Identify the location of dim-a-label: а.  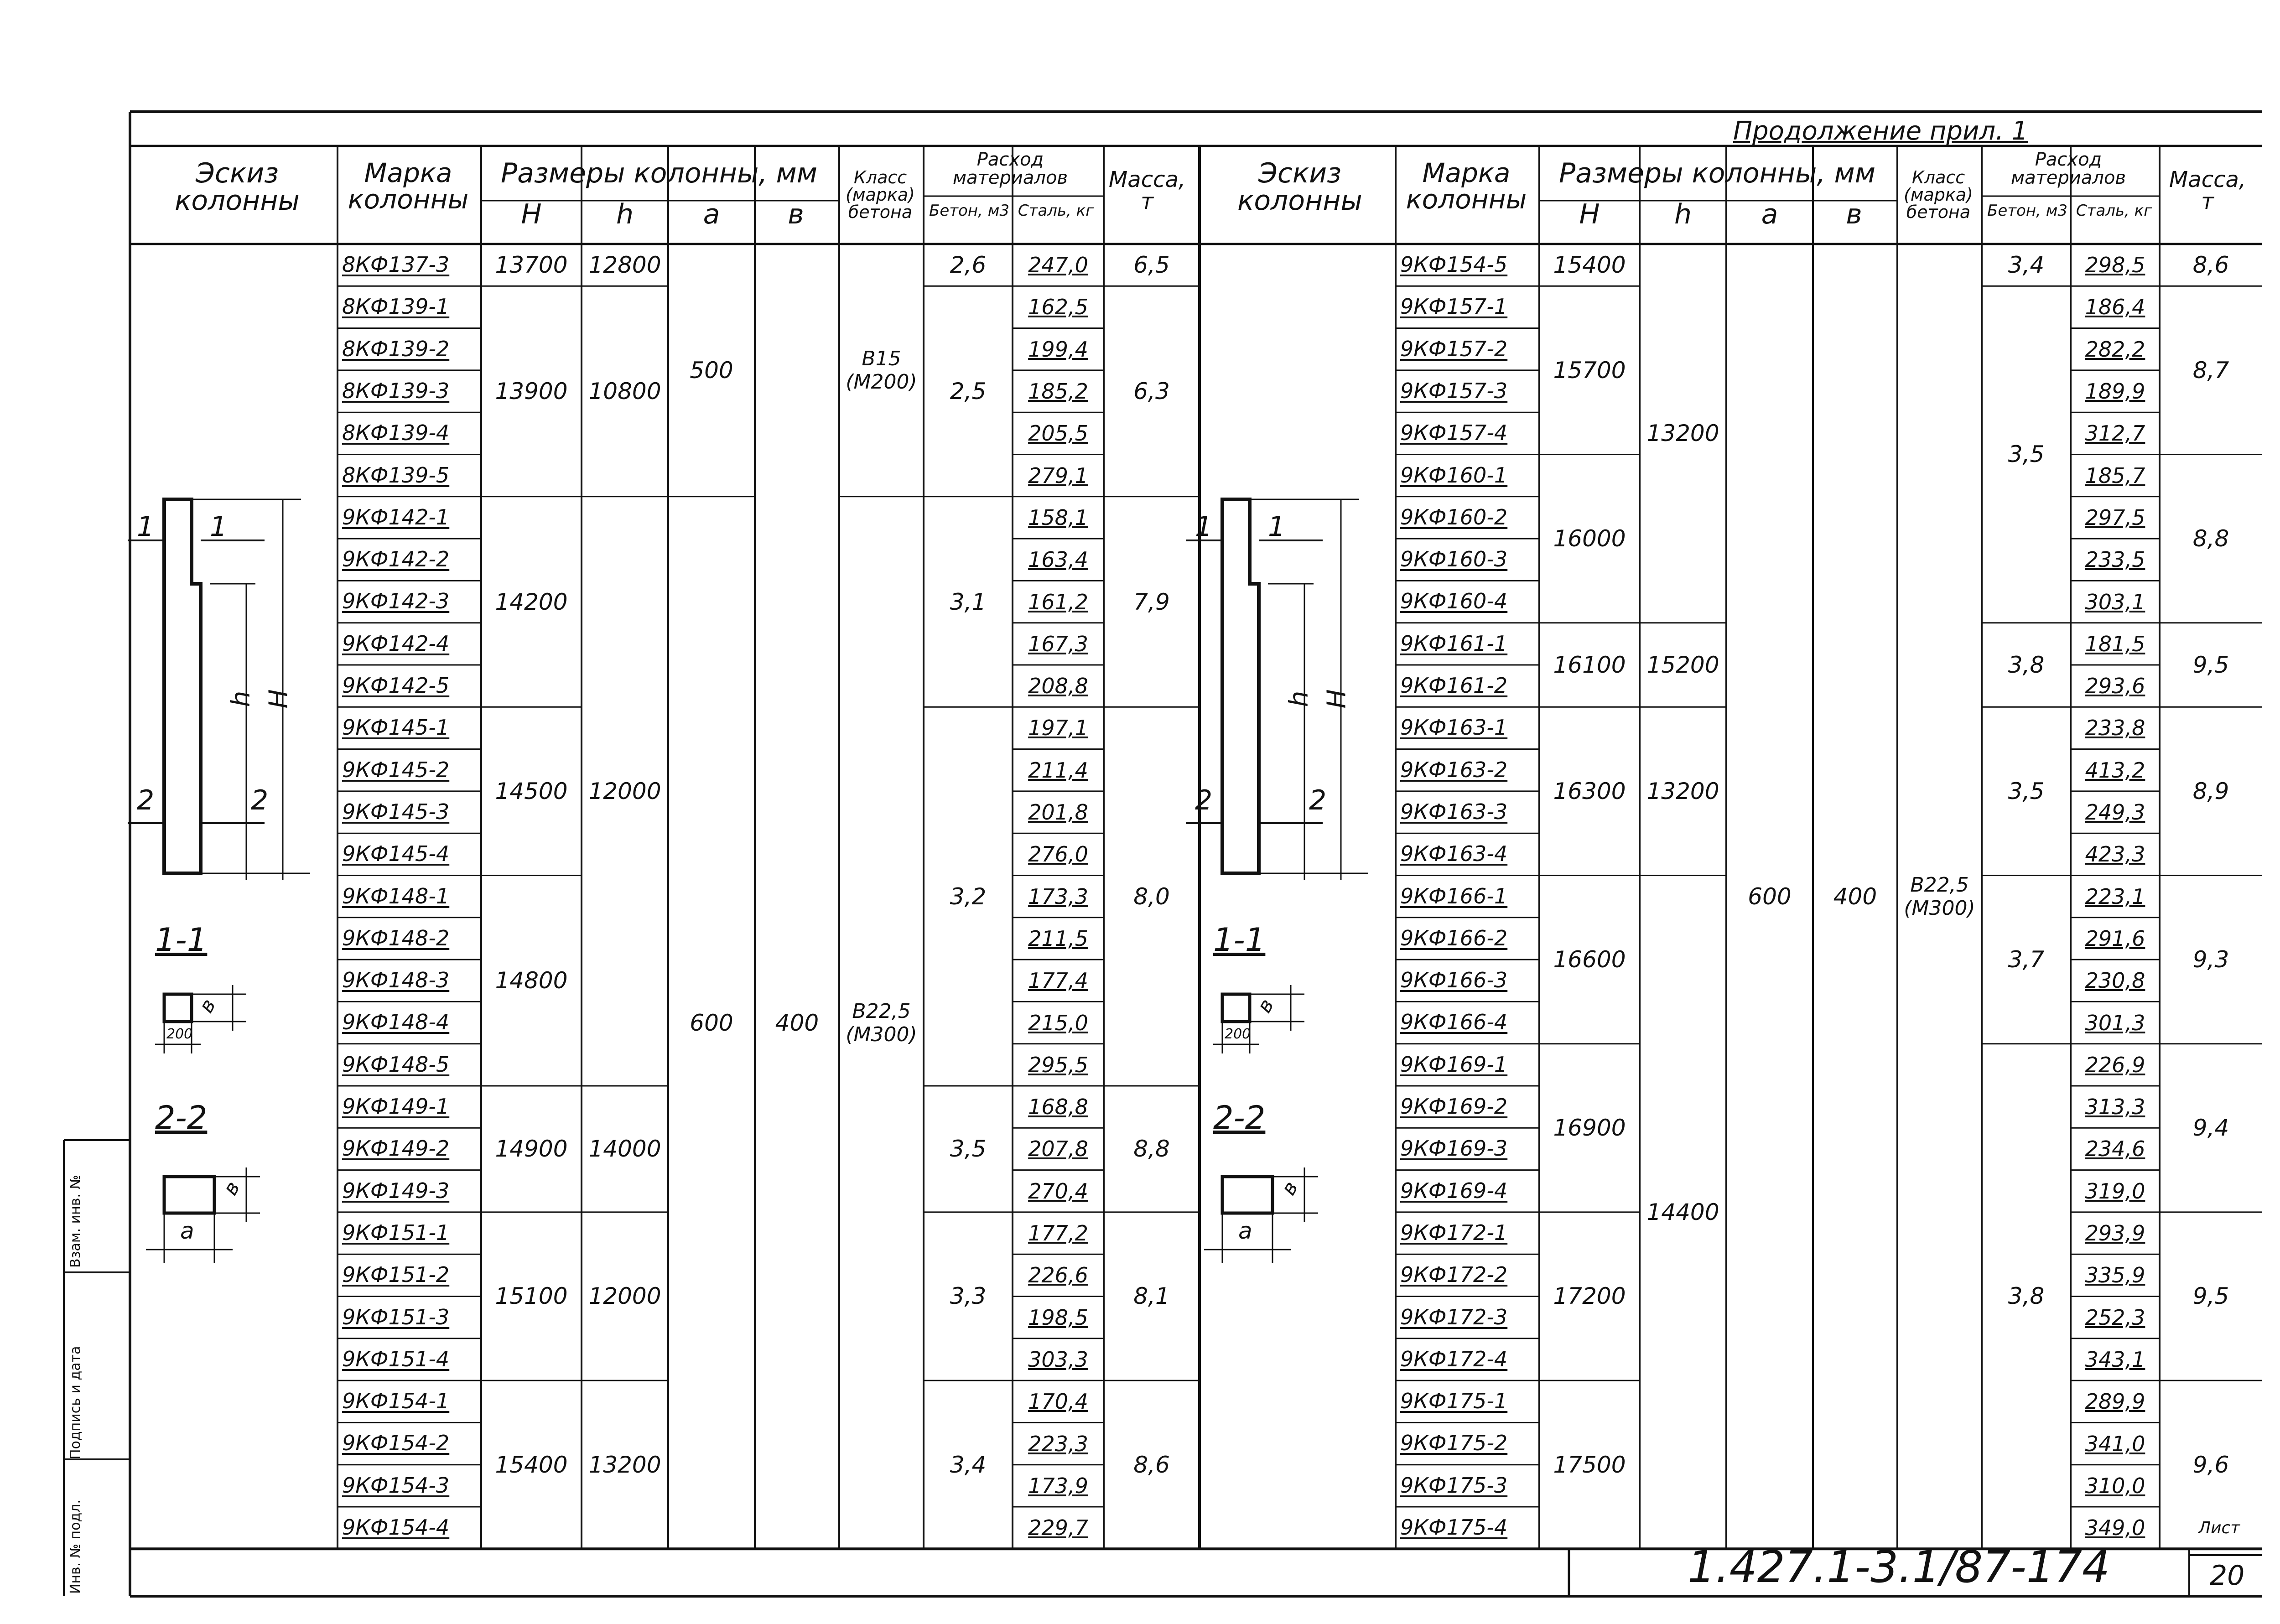
(1245, 1231).